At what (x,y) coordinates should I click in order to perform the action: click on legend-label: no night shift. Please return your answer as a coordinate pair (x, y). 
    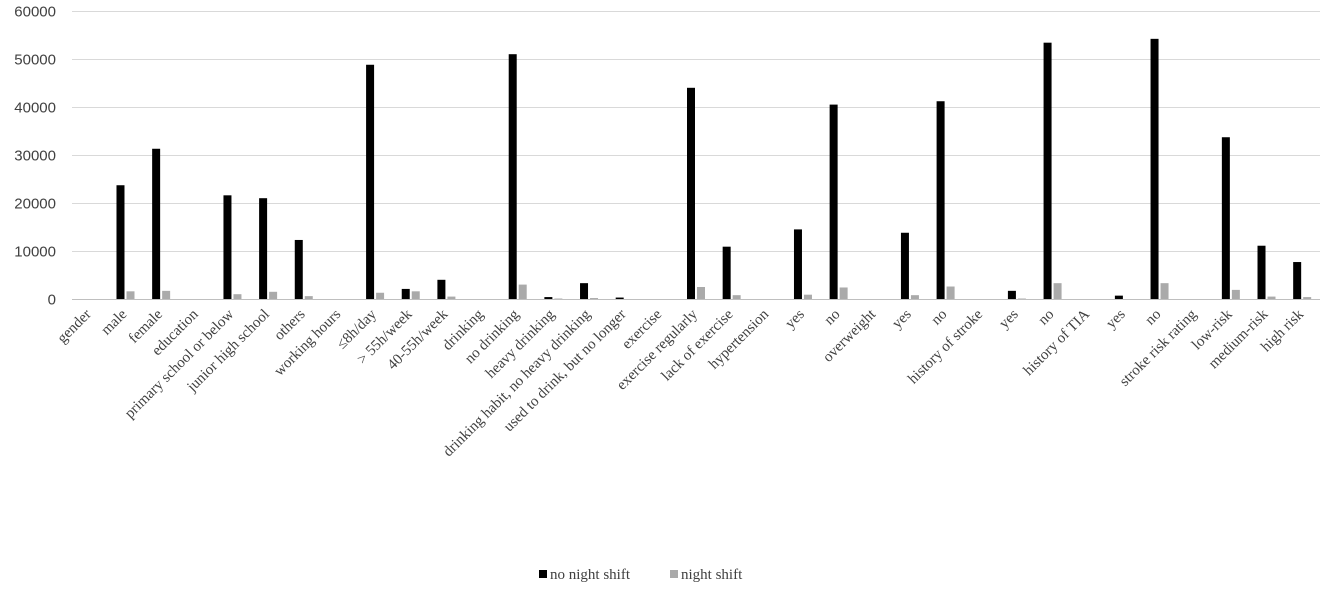
    Looking at the image, I should click on (590, 575).